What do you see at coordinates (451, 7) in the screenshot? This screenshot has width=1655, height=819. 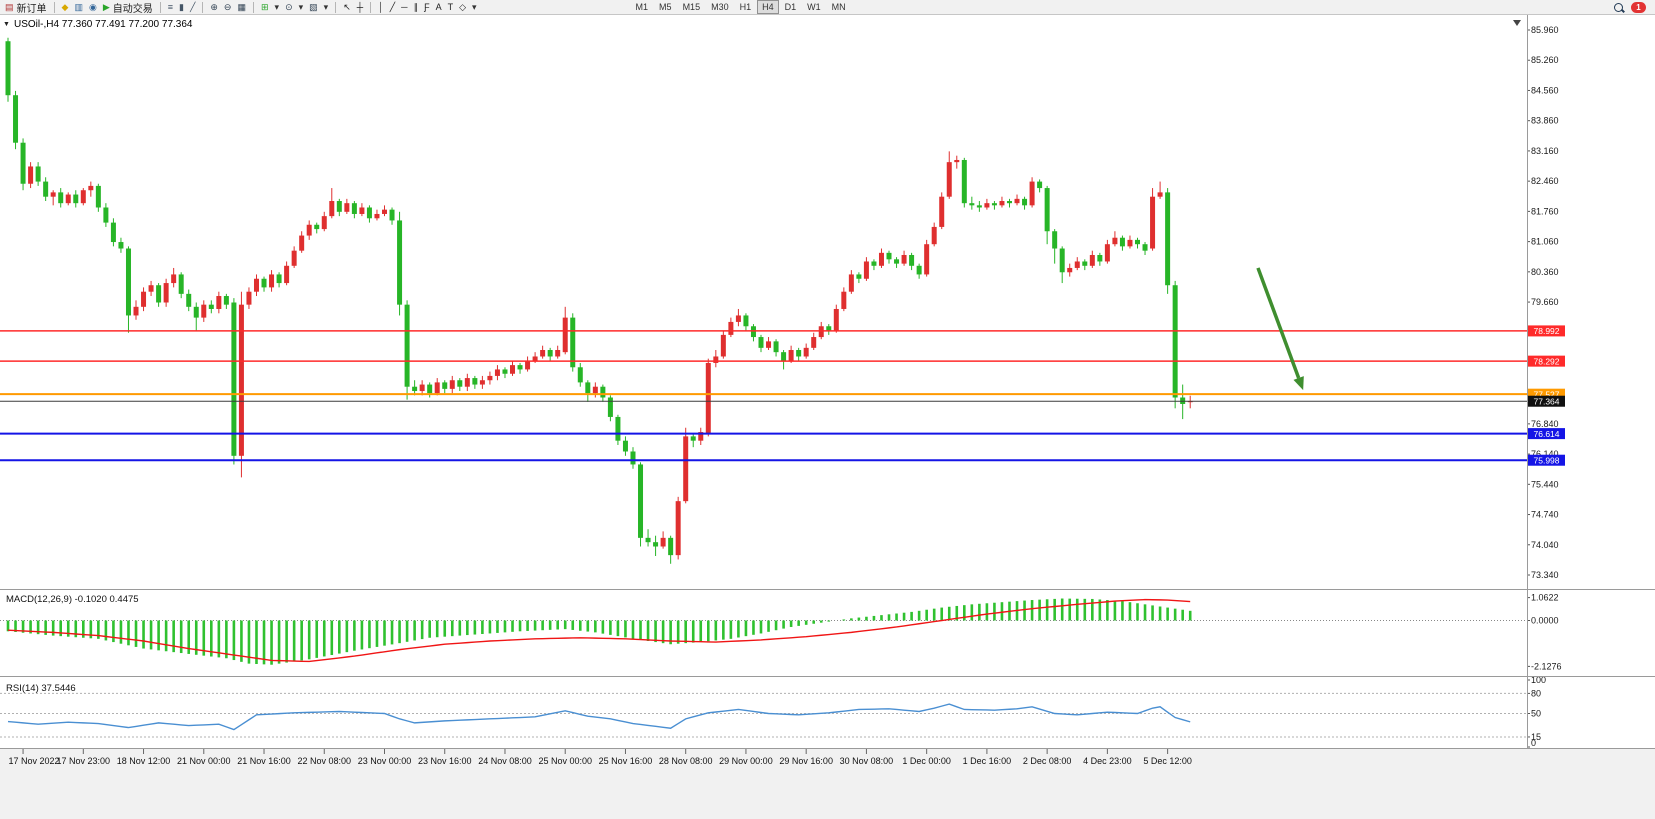 I see `label-icon: T` at bounding box center [451, 7].